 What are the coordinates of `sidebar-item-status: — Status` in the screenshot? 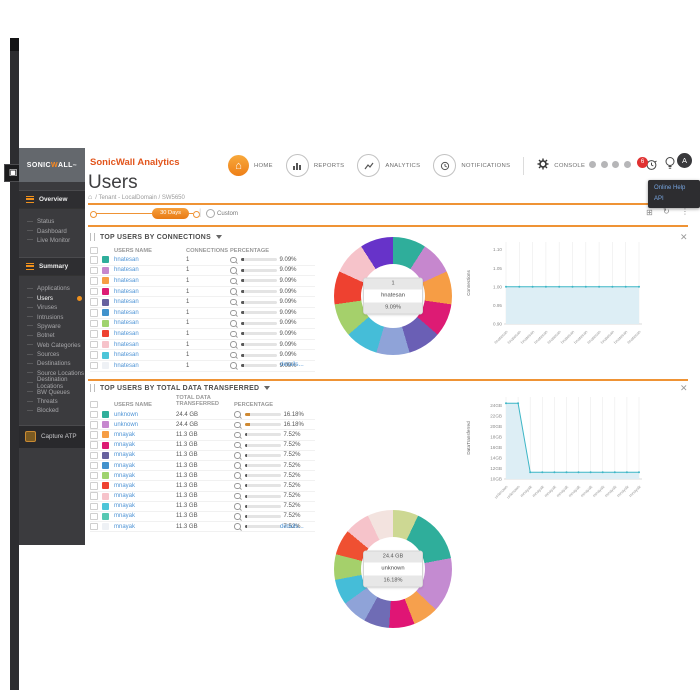 It's located at (41, 222).